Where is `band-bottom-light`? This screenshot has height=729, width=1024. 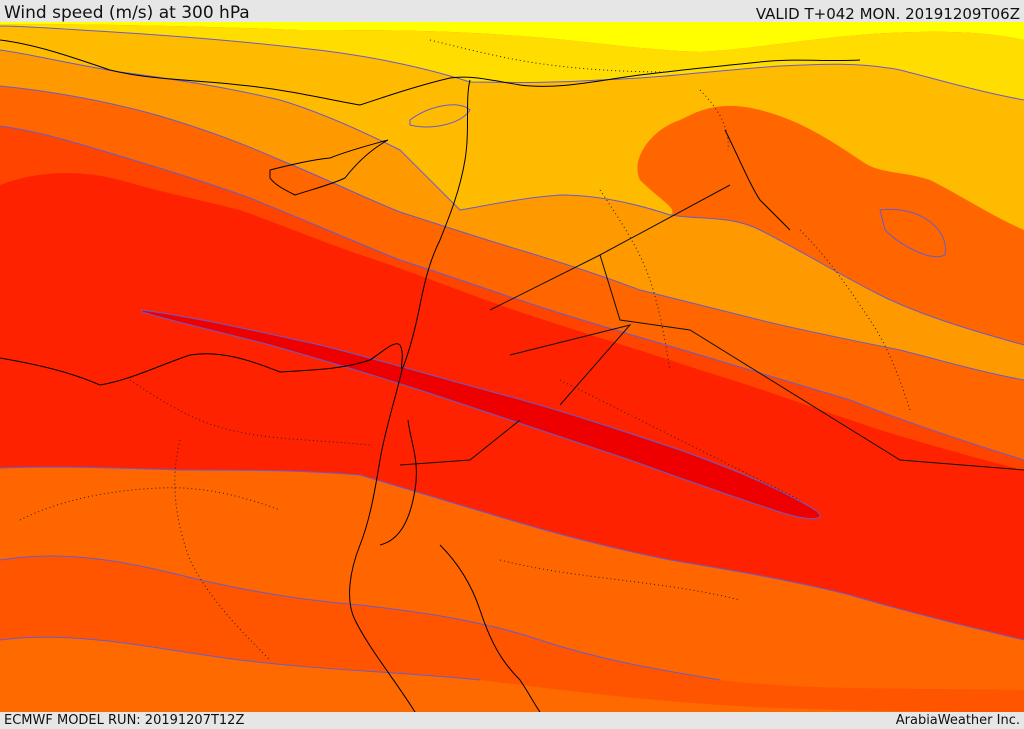 band-bottom-light is located at coordinates (512, 674).